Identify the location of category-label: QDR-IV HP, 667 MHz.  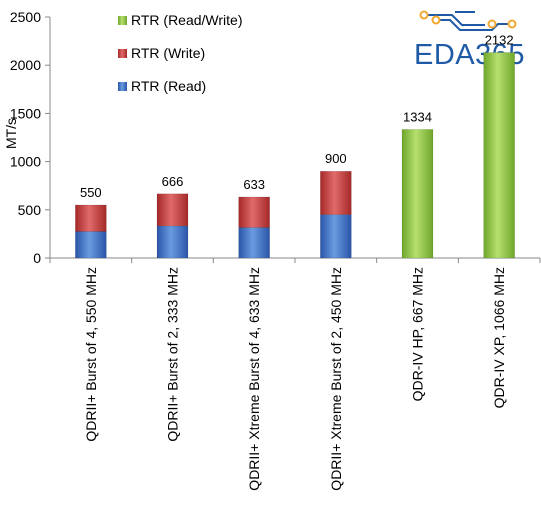
(418, 334).